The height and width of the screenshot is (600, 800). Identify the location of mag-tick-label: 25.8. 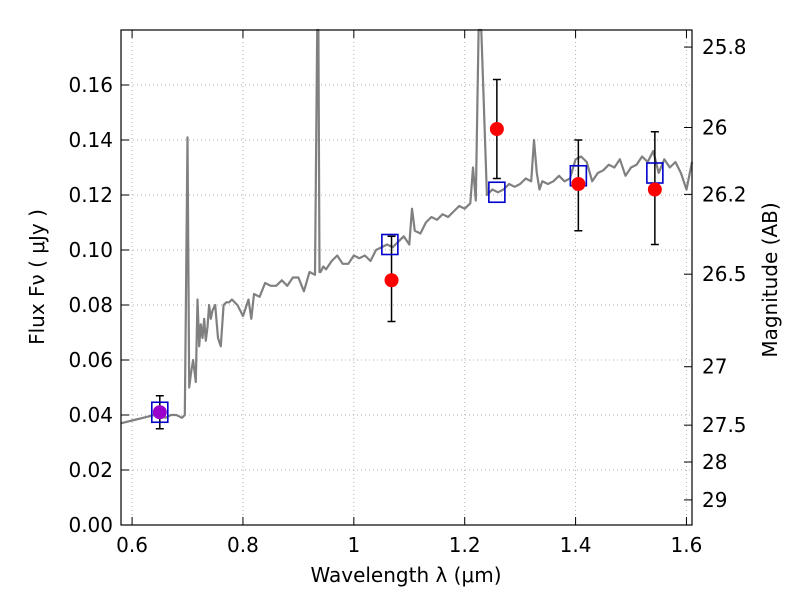
(724, 47).